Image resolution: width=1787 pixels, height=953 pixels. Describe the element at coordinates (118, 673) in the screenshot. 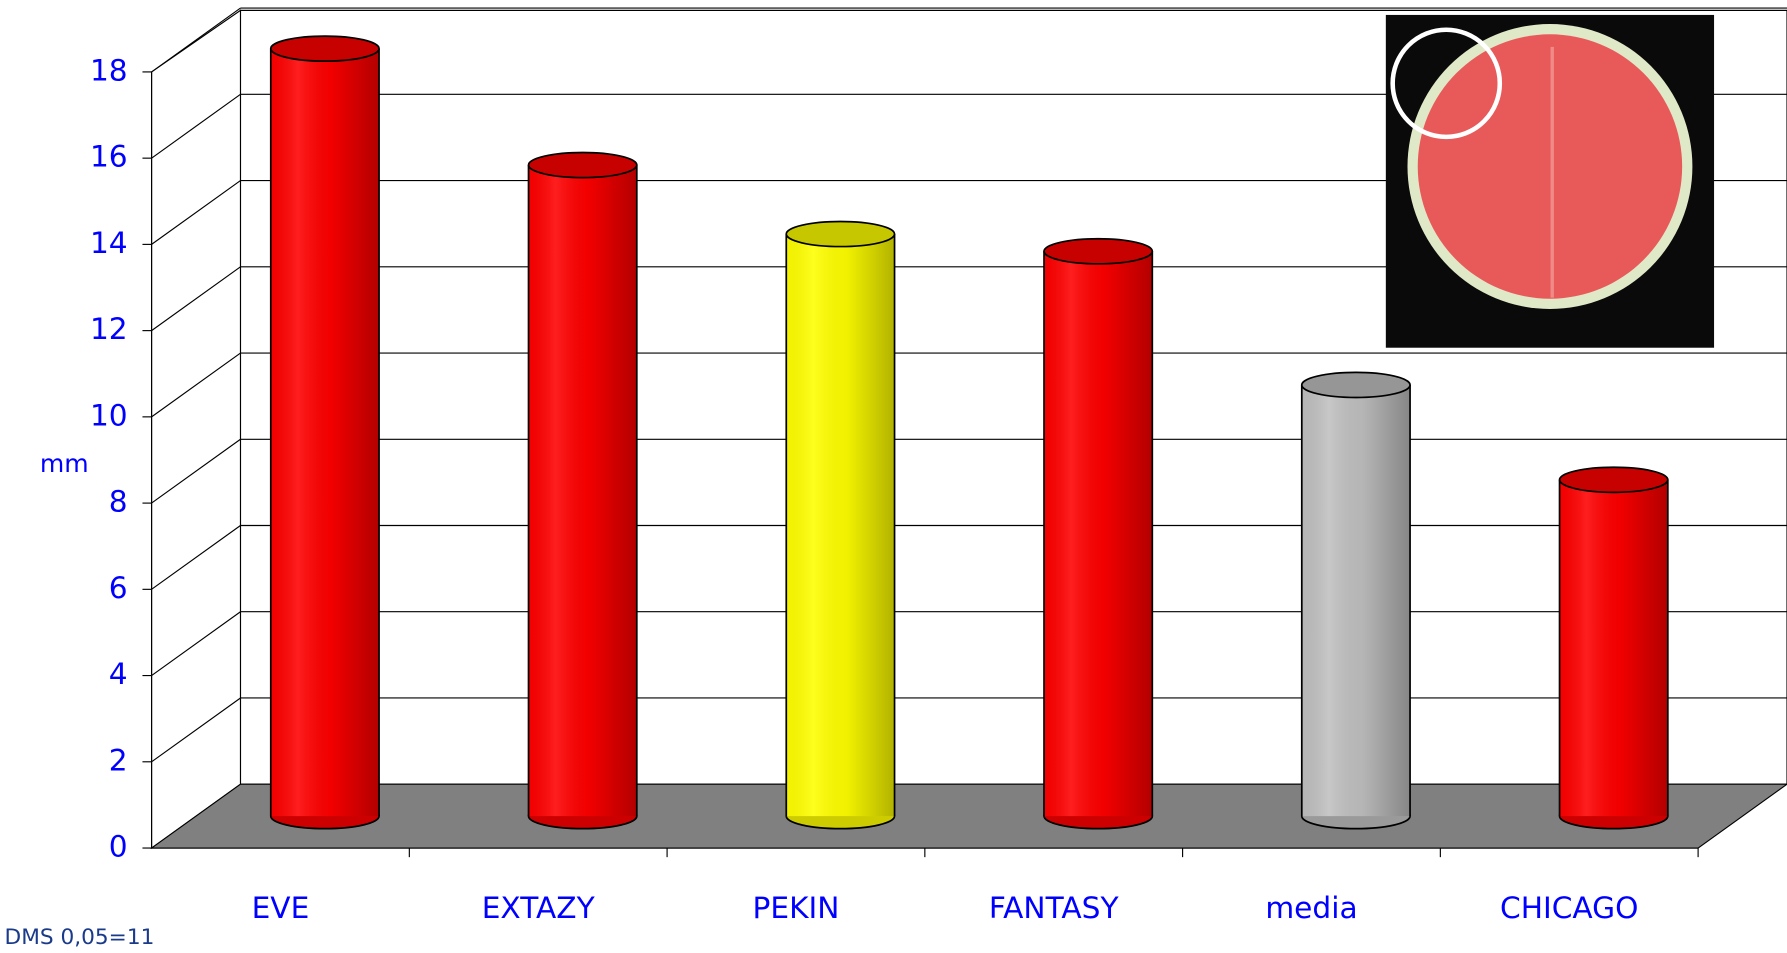

I see `y-tick-label: 4` at that location.